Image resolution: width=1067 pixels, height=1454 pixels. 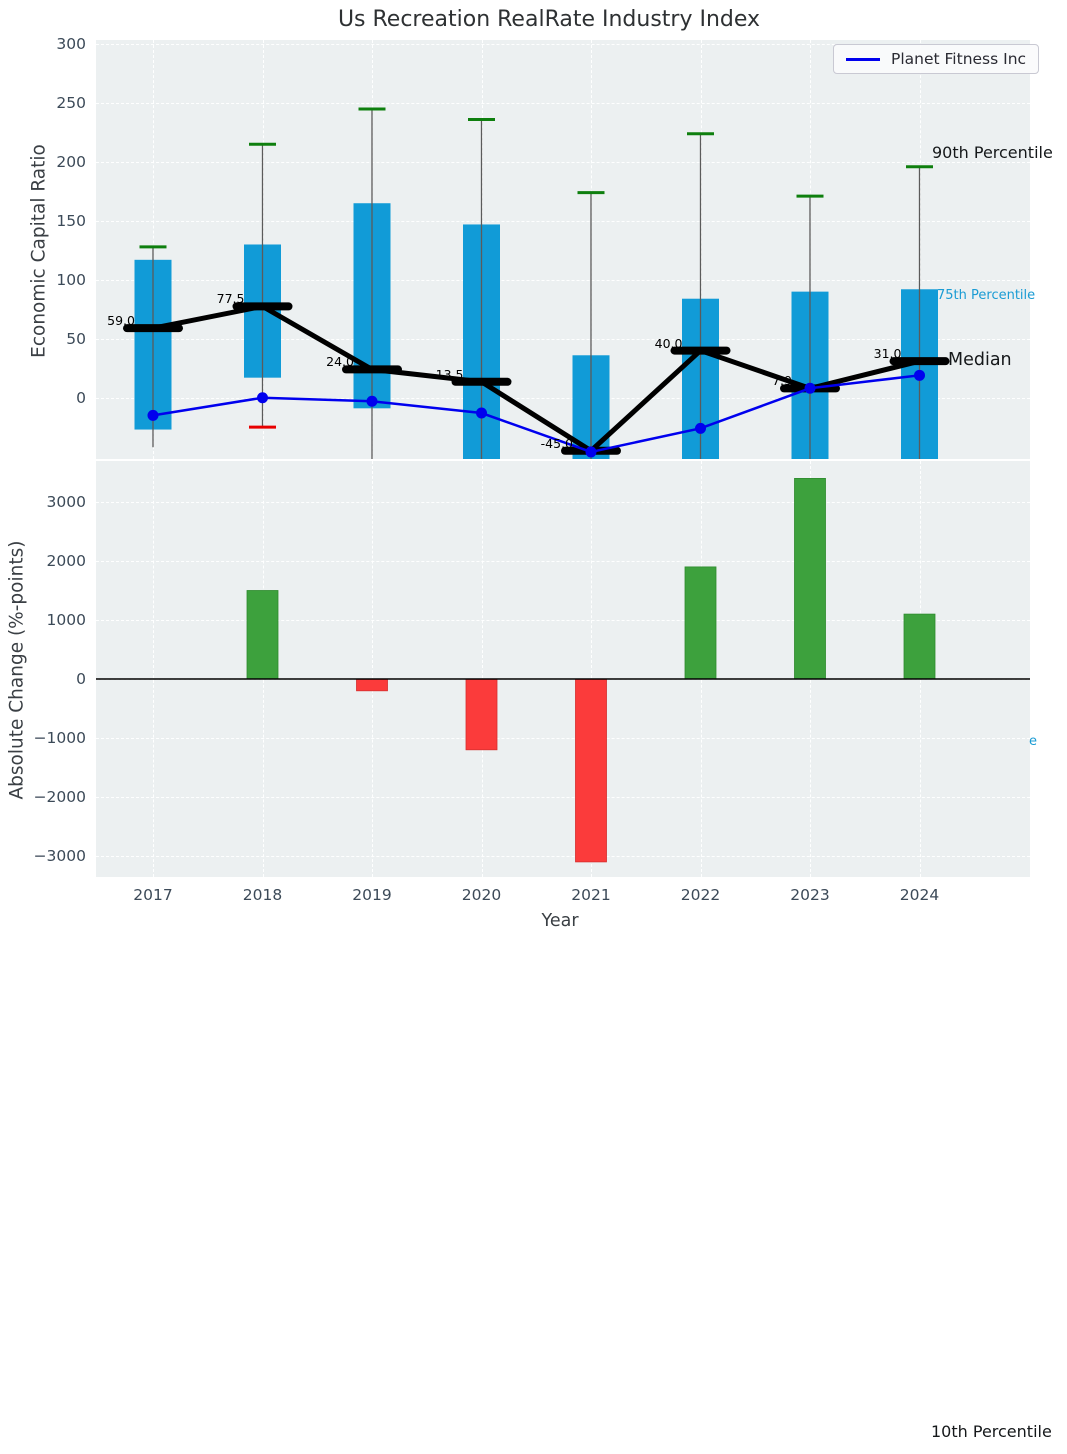 I want to click on y-tick-label: 100, so click(x=71, y=279).